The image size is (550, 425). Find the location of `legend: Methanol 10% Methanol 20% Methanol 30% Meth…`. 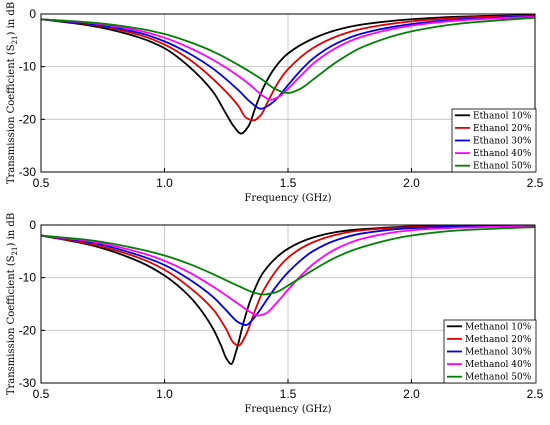

legend: Methanol 10% Methanol 20% Methanol 30% Meth… is located at coordinates (490, 351).